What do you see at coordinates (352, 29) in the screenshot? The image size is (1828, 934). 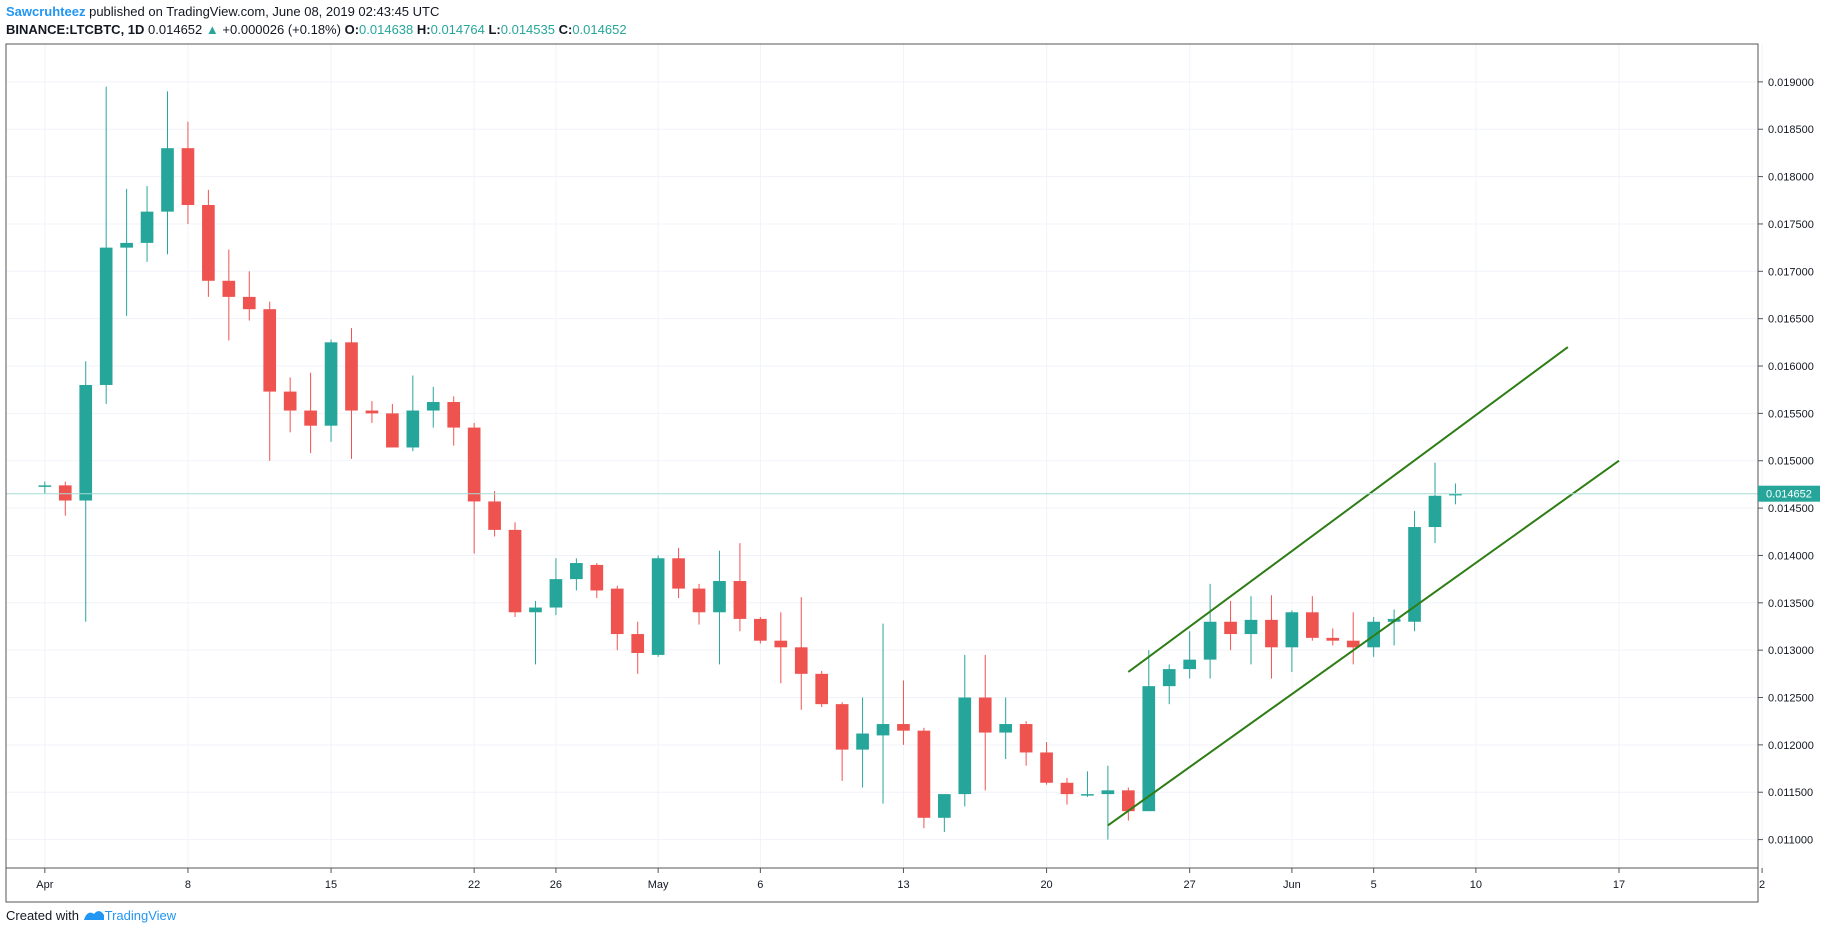 I see `open-label: O:` at bounding box center [352, 29].